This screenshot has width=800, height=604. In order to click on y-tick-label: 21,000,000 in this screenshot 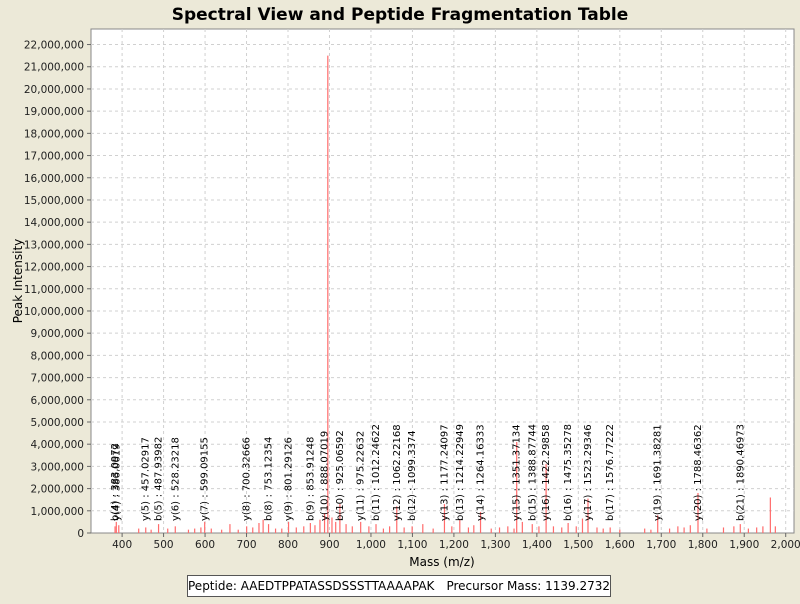, I will do `click(54, 68)`.